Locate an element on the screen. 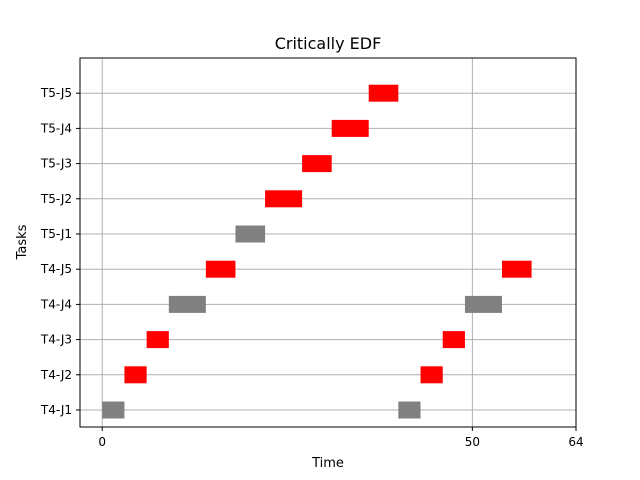  y-tick-label: T5-J3 is located at coordinates (56, 164).